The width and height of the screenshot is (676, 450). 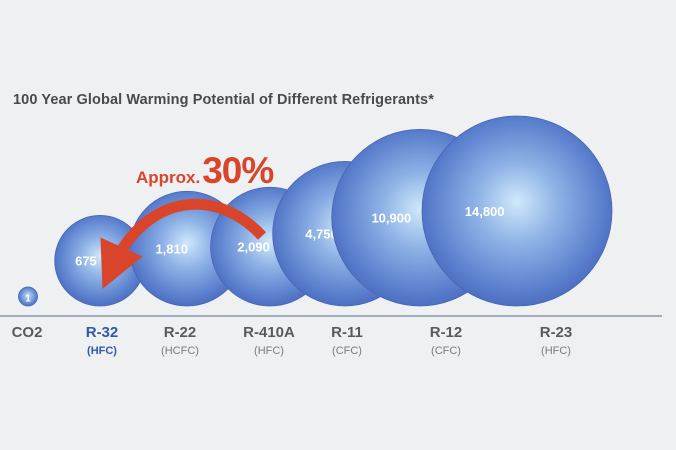 What do you see at coordinates (27, 332) in the screenshot?
I see `tick-label-co2: CO2` at bounding box center [27, 332].